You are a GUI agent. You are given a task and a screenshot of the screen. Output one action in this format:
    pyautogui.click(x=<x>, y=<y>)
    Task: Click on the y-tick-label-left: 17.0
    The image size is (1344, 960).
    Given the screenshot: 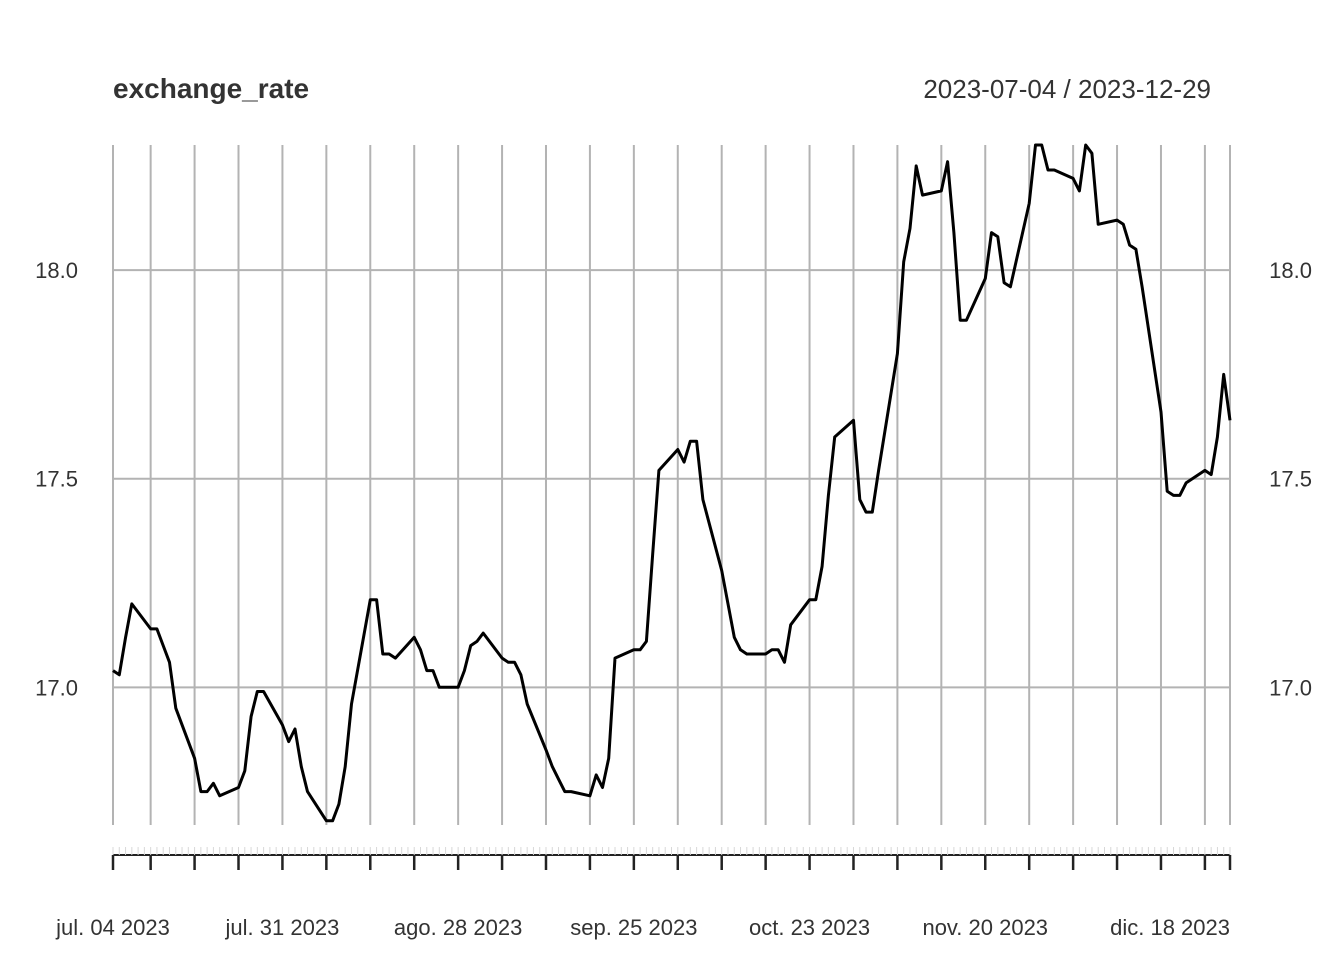 What is the action you would take?
    pyautogui.click(x=56, y=687)
    